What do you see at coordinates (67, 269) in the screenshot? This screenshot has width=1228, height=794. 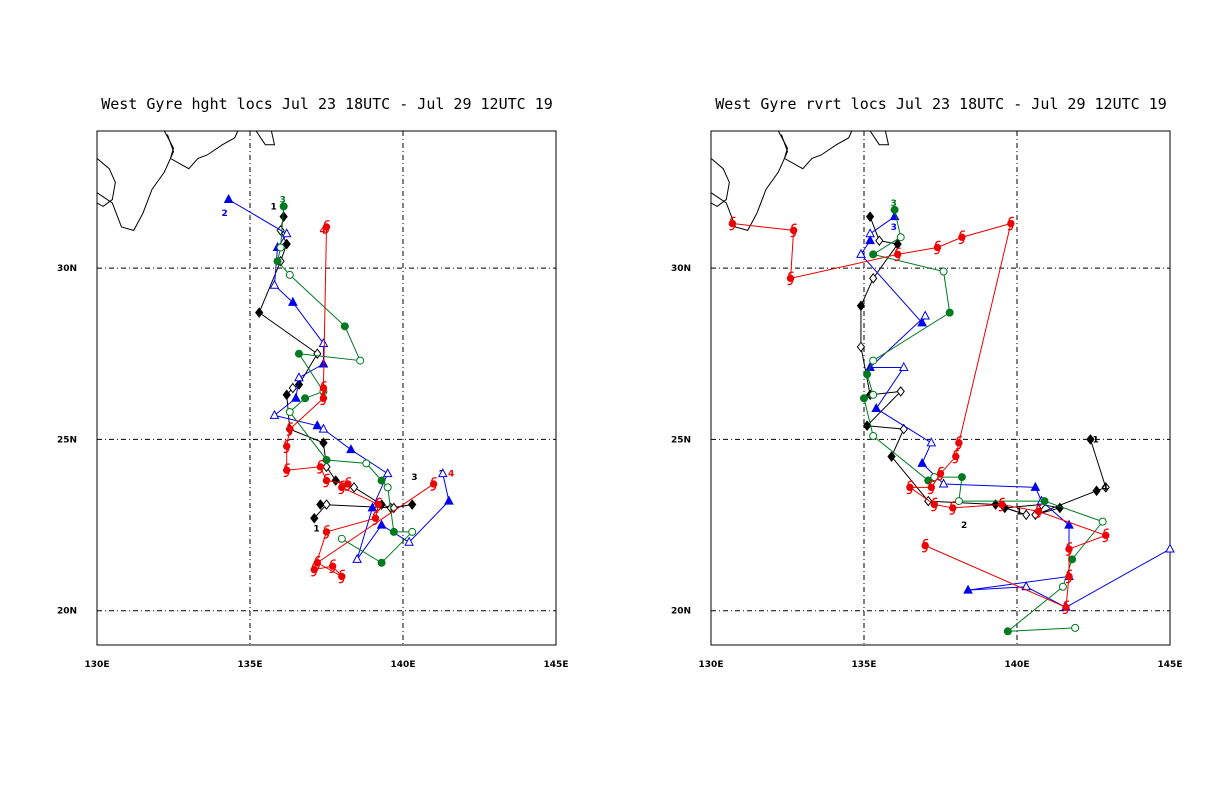 I see `y-tick-label: 30N` at bounding box center [67, 269].